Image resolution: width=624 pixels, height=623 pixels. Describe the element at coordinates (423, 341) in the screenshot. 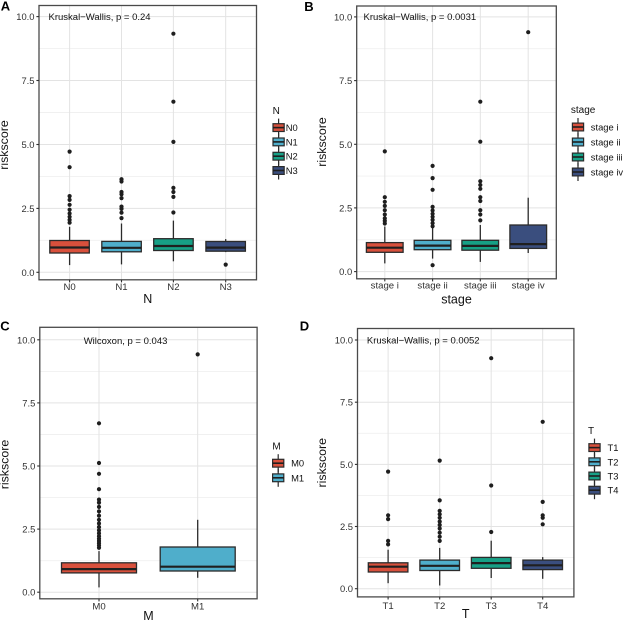

I see `svg-text: Kruskal−Wallis, p = 0.0052` at that location.